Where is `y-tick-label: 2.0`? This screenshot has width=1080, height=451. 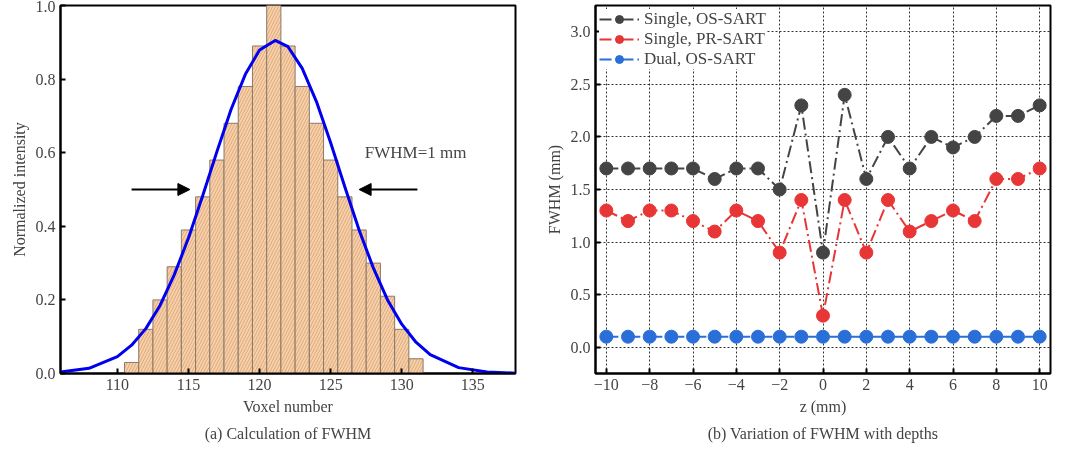 y-tick-label: 2.0 is located at coordinates (580, 137).